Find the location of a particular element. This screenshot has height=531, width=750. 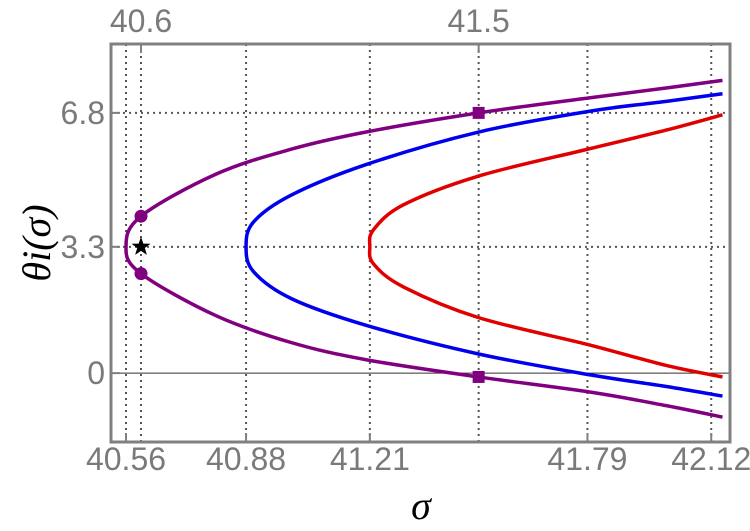

tick-label-top-0: 40.6 is located at coordinates (141, 21).